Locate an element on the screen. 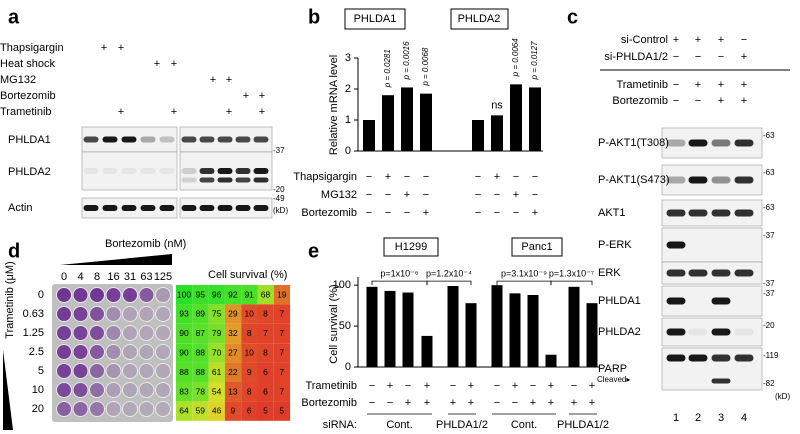 This screenshot has height=434, width=800. cell-value: 29 is located at coordinates (233, 314).